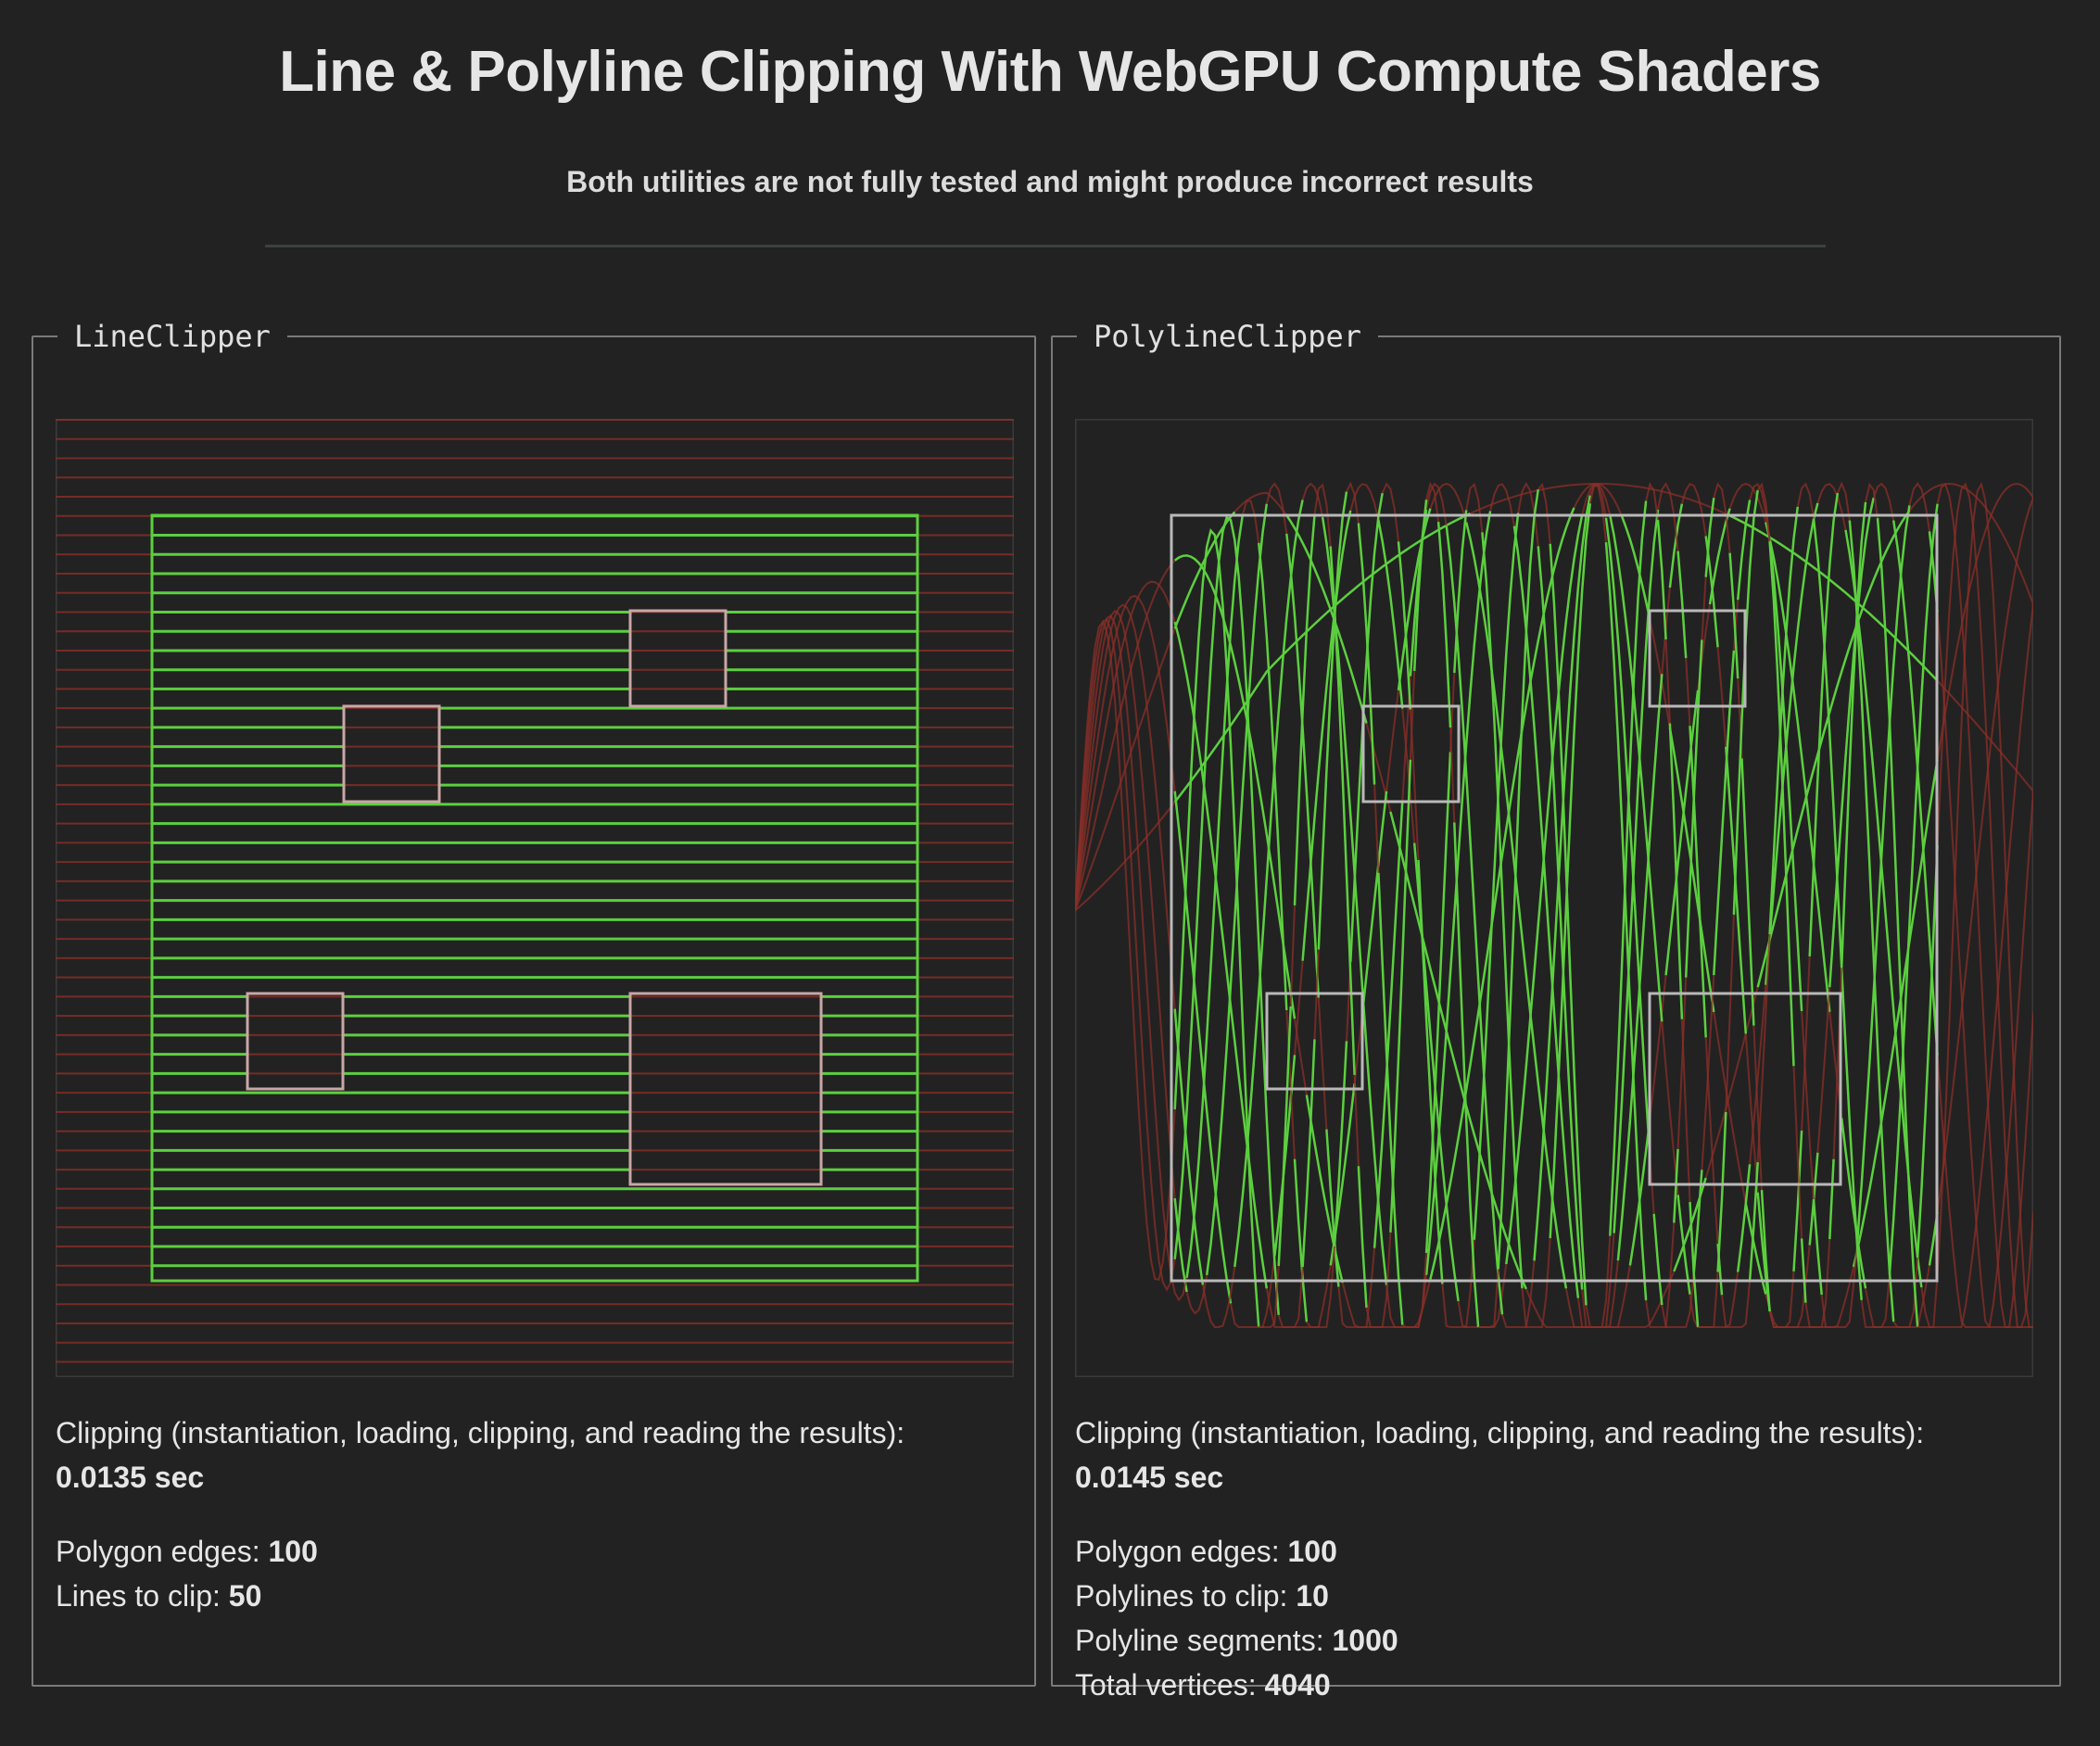 This screenshot has width=2100, height=1746. I want to click on stat-row-polylines-to-clip: Polylines to clip: 10, so click(1558, 1596).